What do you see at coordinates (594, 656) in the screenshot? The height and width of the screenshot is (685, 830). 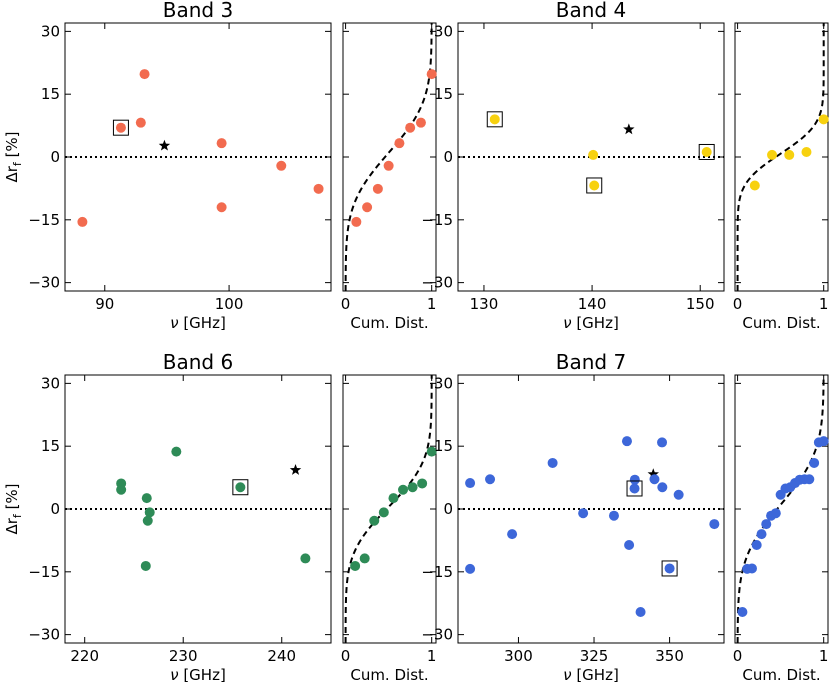 I see `x-tick-label: 325` at bounding box center [594, 656].